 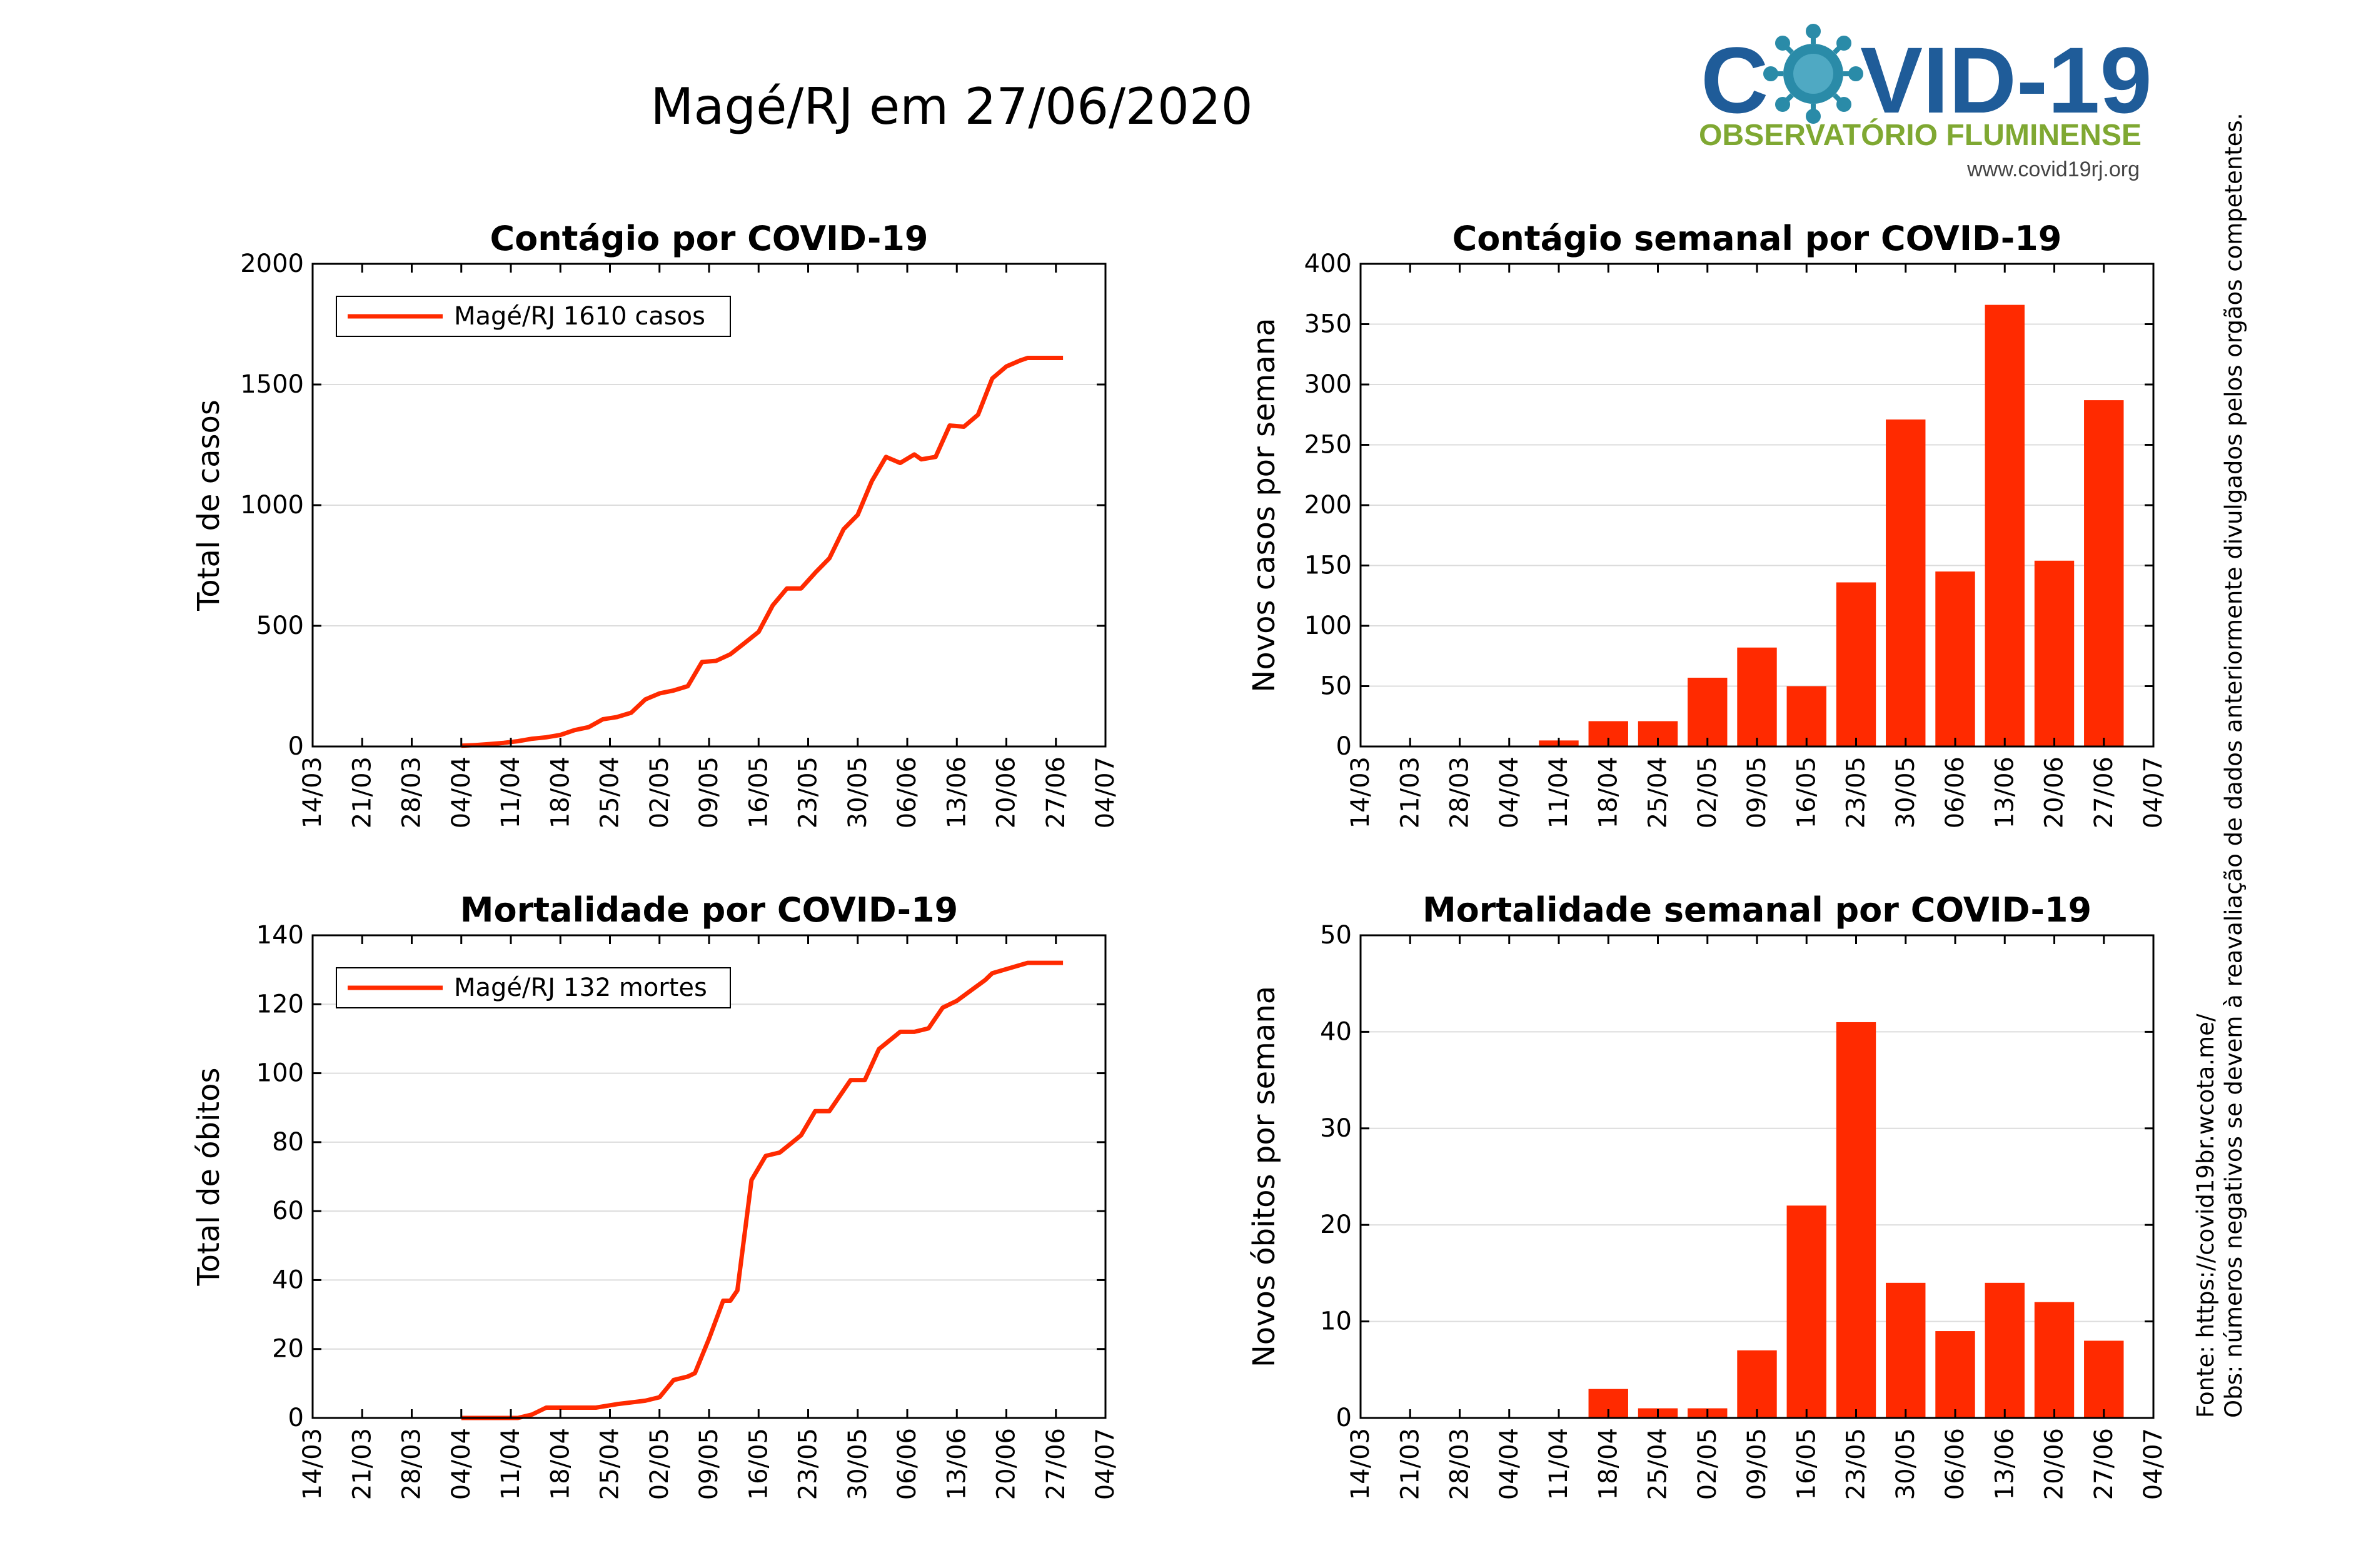 I want to click on logo-url: www.covid19rj.org, so click(x=2053, y=169).